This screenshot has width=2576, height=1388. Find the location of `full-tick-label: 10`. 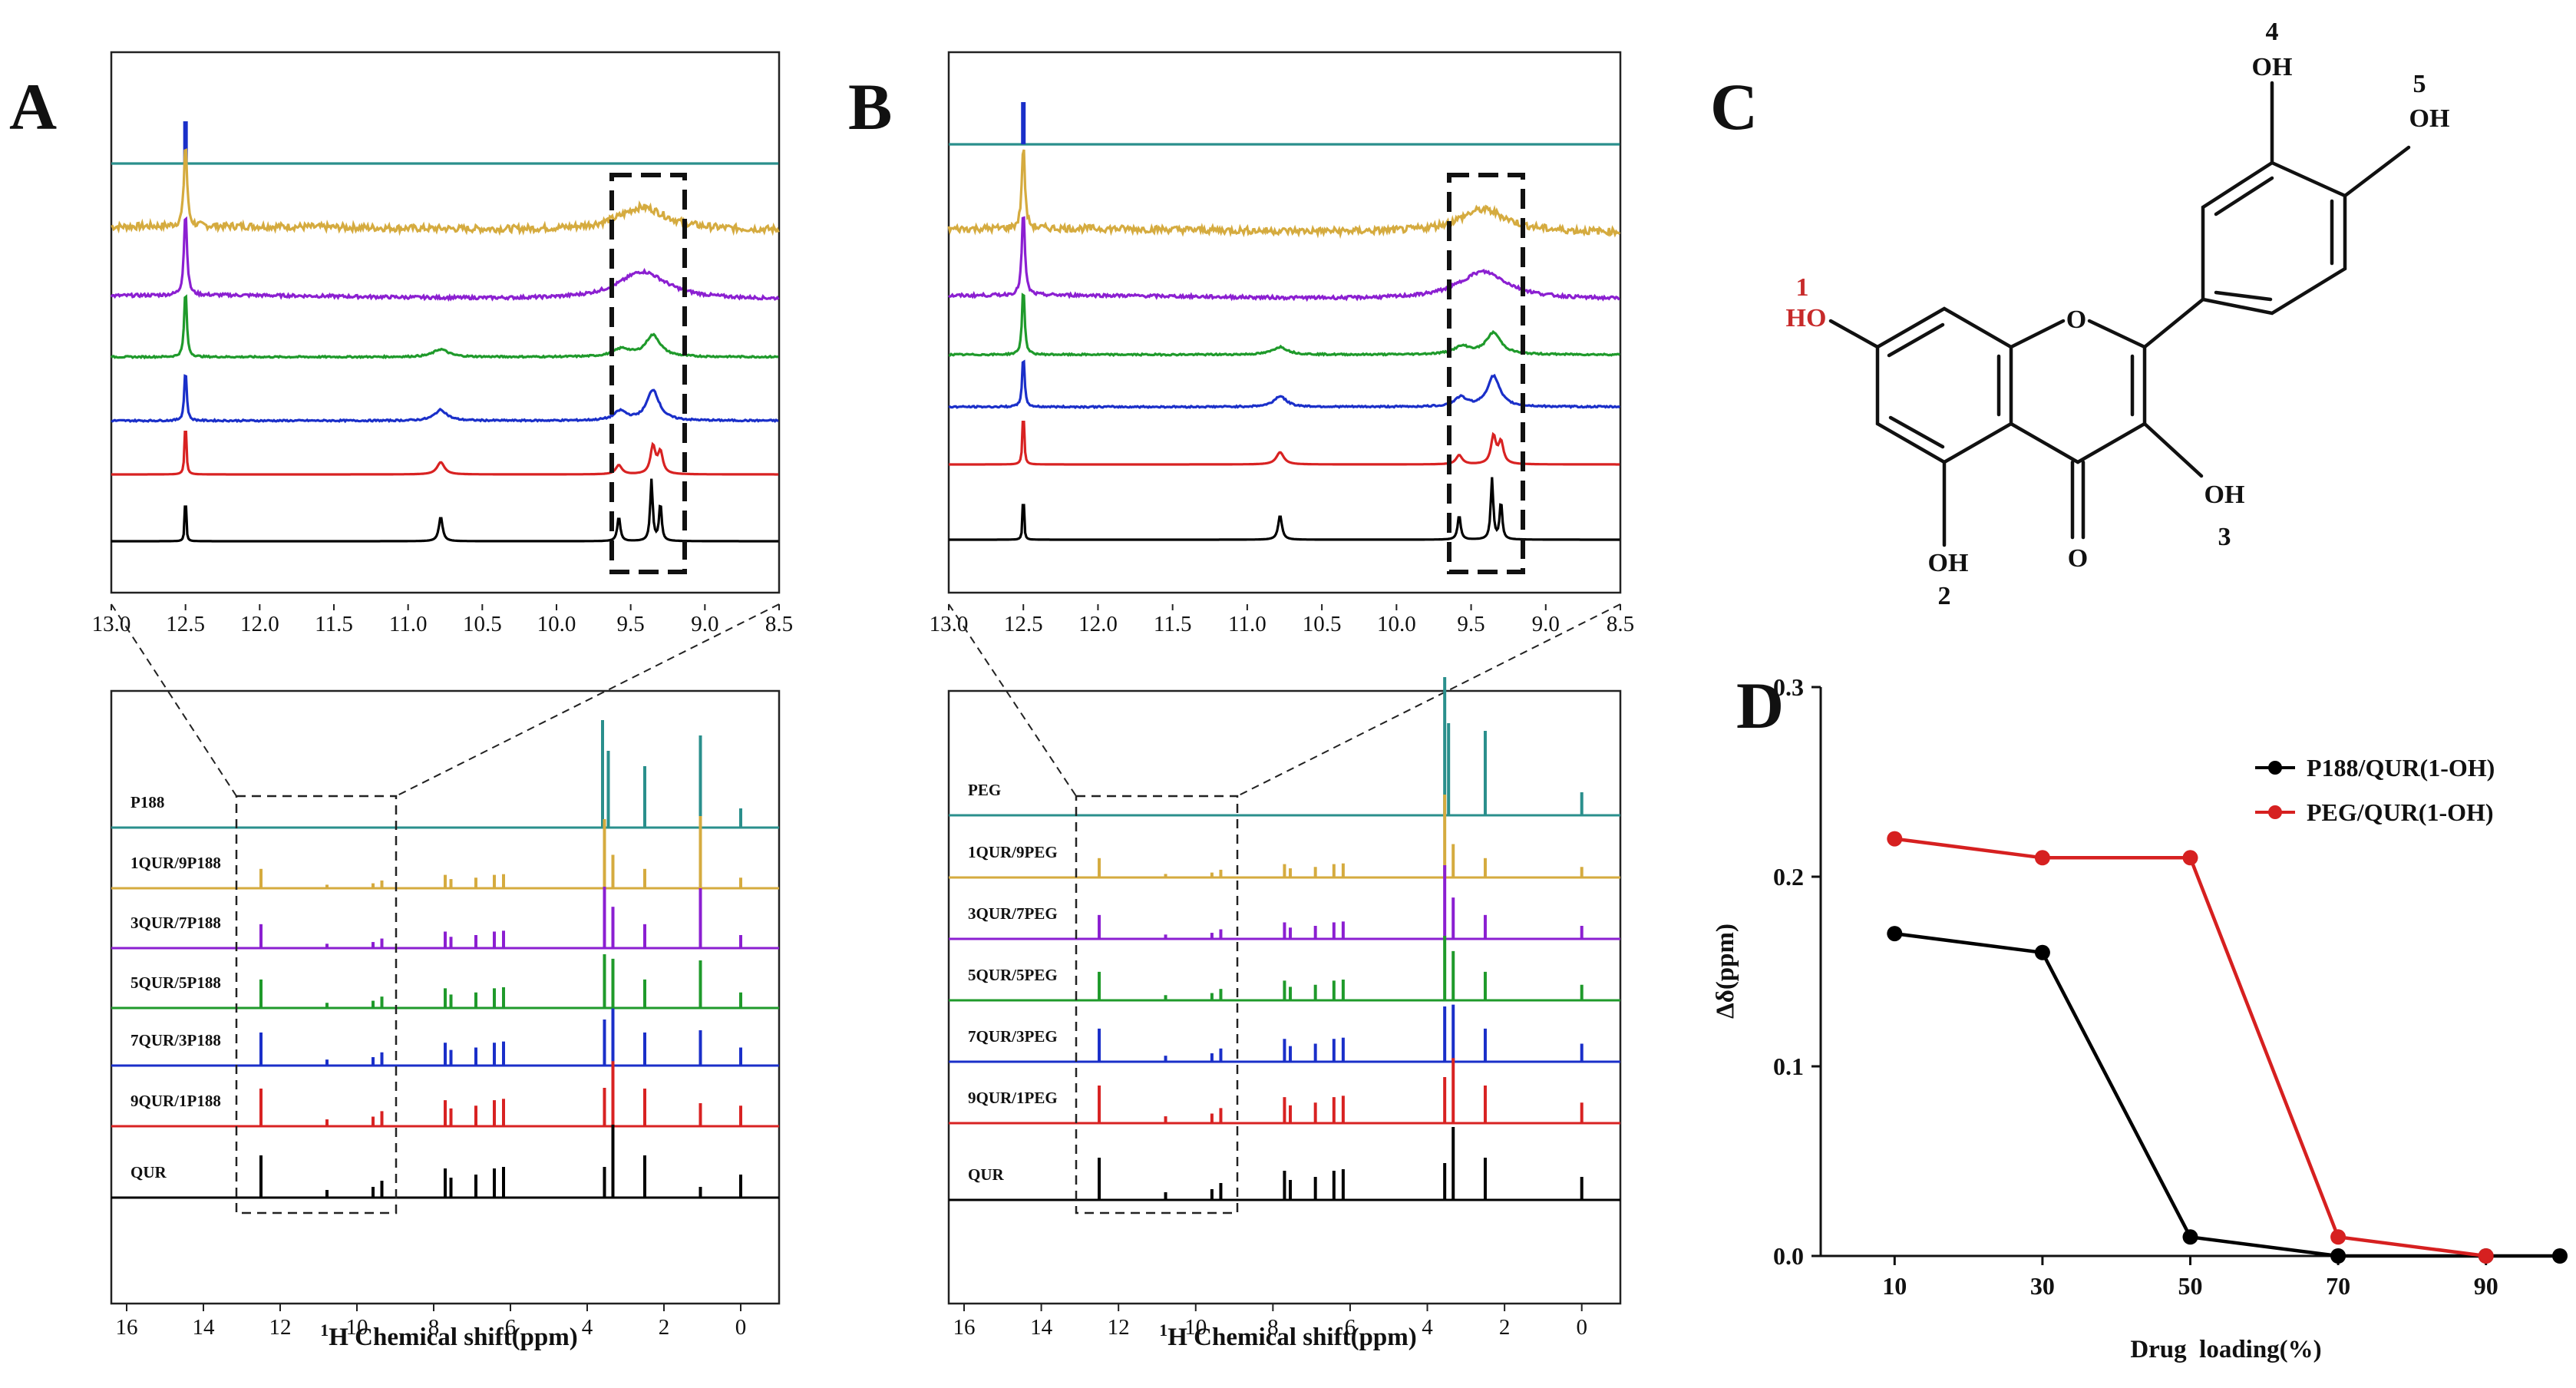

full-tick-label: 10 is located at coordinates (357, 1327).